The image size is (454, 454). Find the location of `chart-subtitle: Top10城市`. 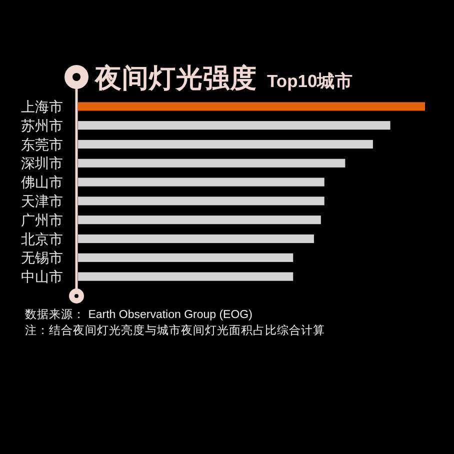

chart-subtitle: Top10城市 is located at coordinates (310, 81).